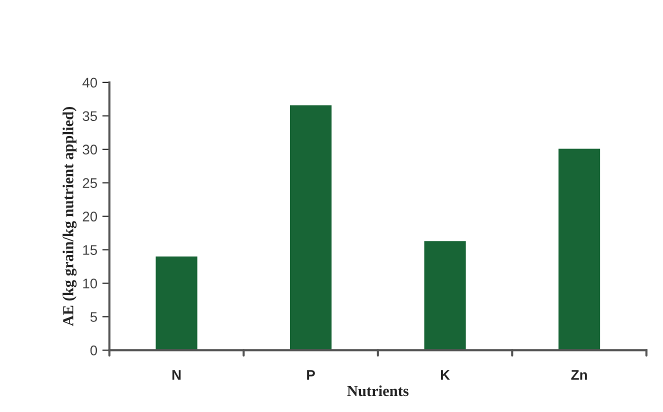 The height and width of the screenshot is (412, 663). I want to click on x-tick-label: Zn, so click(579, 375).